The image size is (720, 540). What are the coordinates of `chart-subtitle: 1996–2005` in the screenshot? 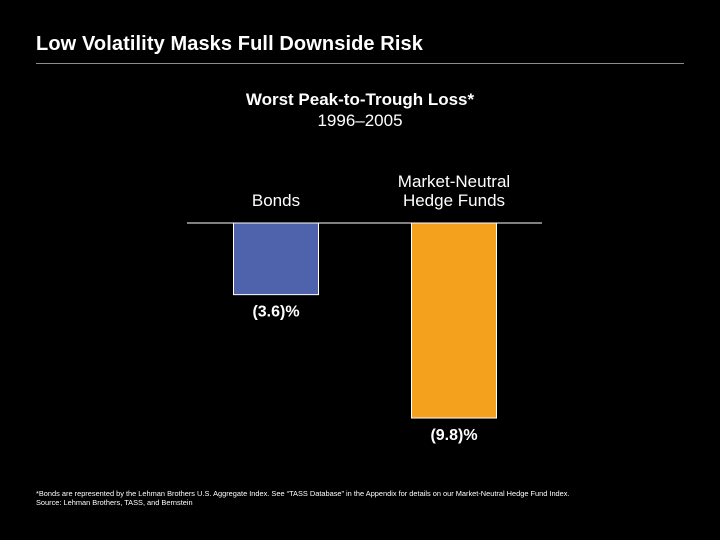 It's located at (360, 120).